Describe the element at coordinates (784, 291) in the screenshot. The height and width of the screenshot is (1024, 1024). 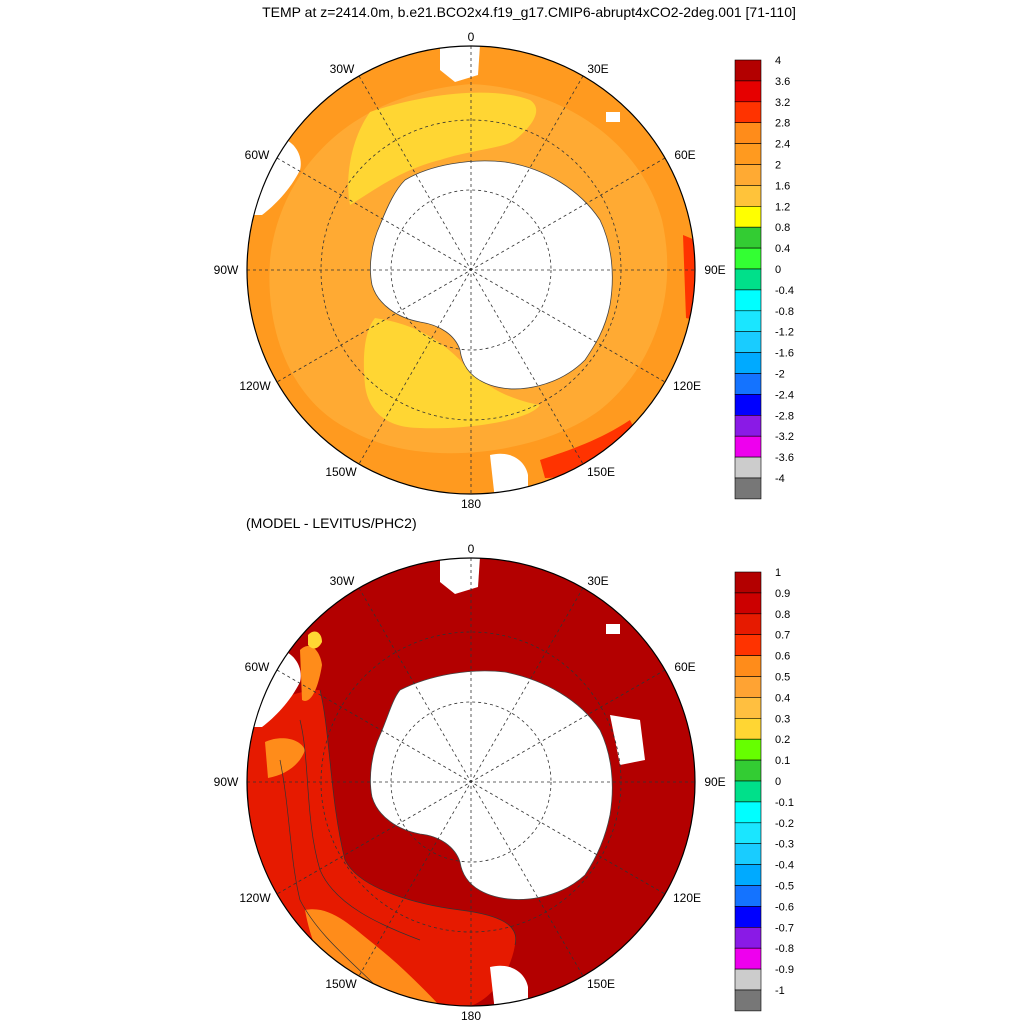
I see `colorbar-tick-label: -0.4` at that location.